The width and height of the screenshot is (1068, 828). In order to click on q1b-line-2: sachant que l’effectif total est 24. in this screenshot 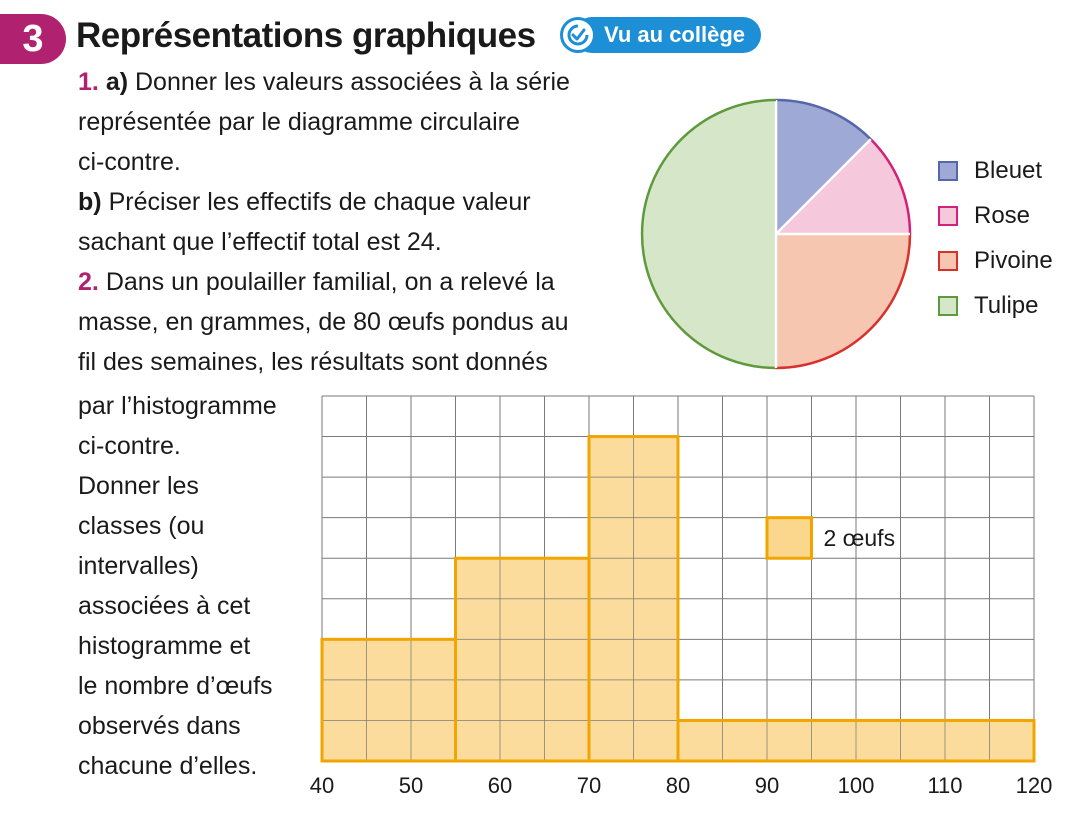, I will do `click(260, 242)`.